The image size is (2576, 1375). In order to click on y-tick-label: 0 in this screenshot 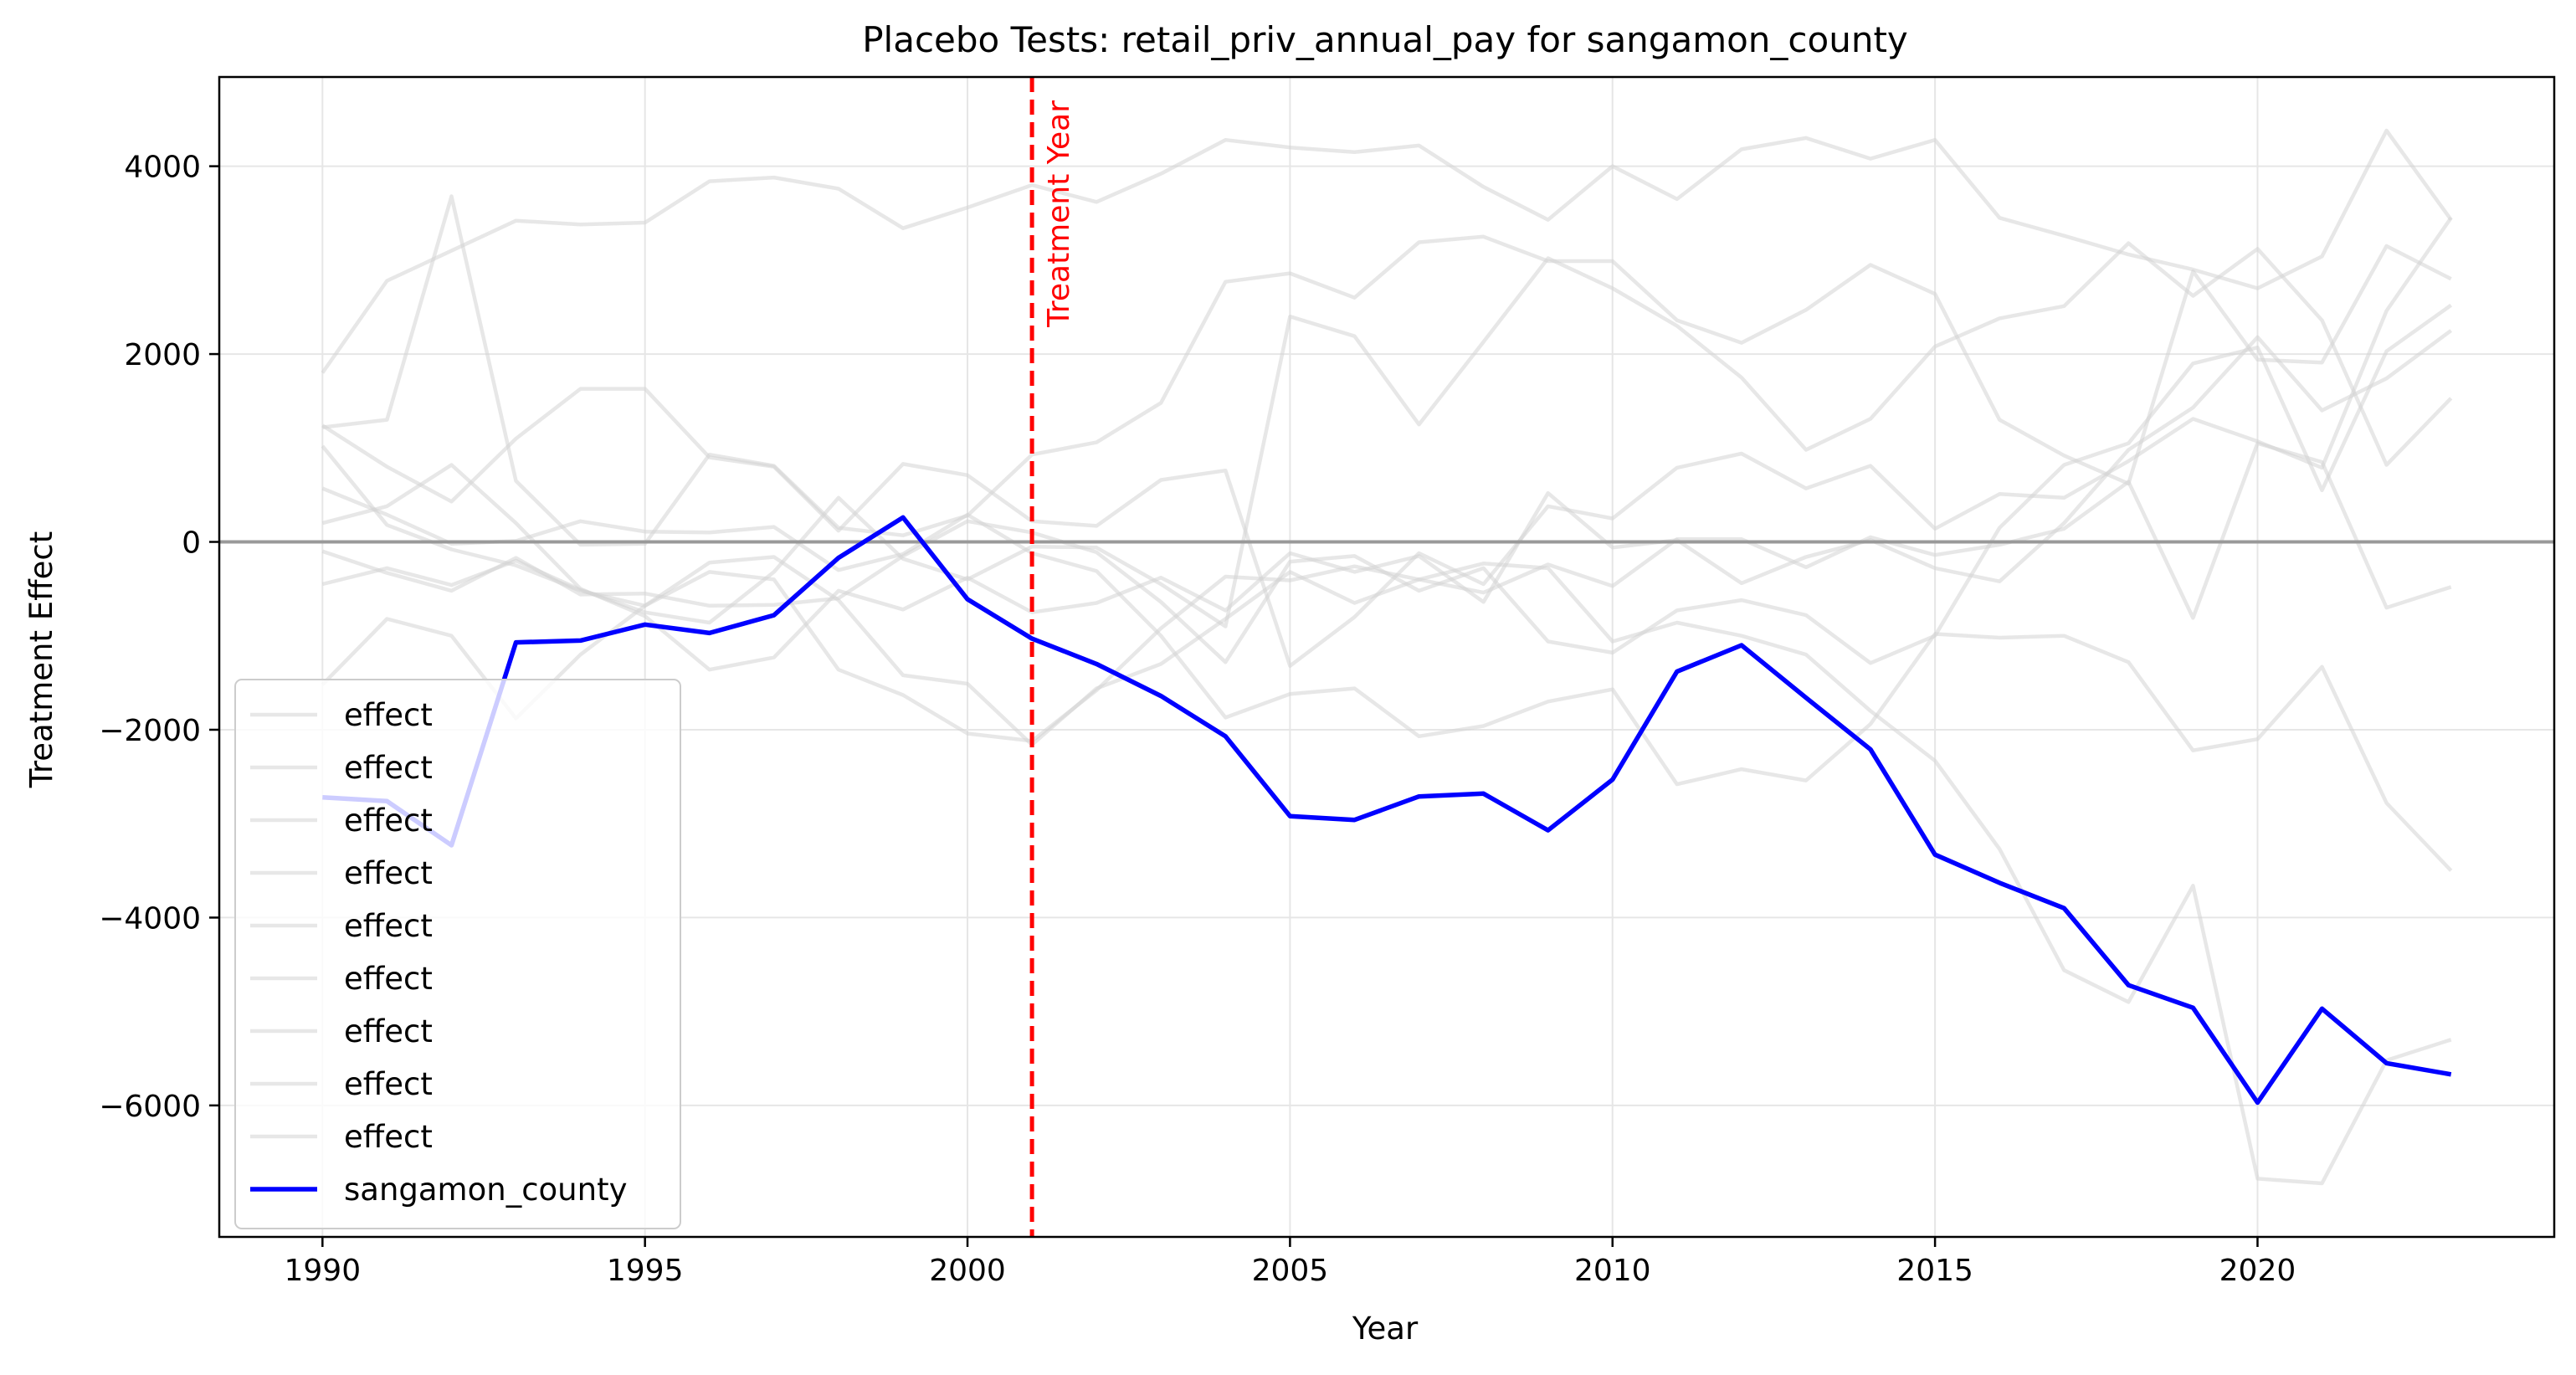, I will do `click(191, 543)`.